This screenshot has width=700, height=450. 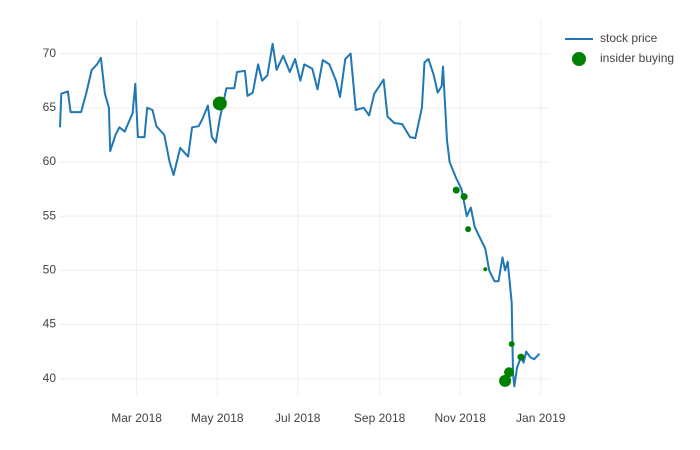 What do you see at coordinates (50, 161) in the screenshot?
I see `y-tick-label: 60` at bounding box center [50, 161].